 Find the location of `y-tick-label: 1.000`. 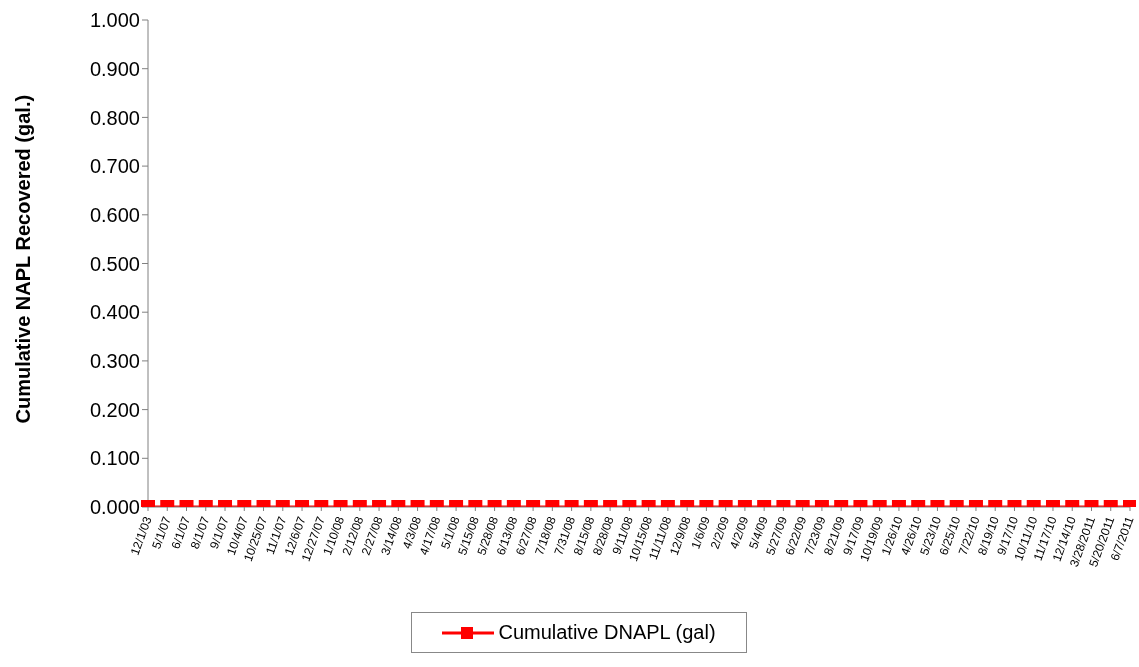

y-tick-label: 1.000 is located at coordinates (114, 20).